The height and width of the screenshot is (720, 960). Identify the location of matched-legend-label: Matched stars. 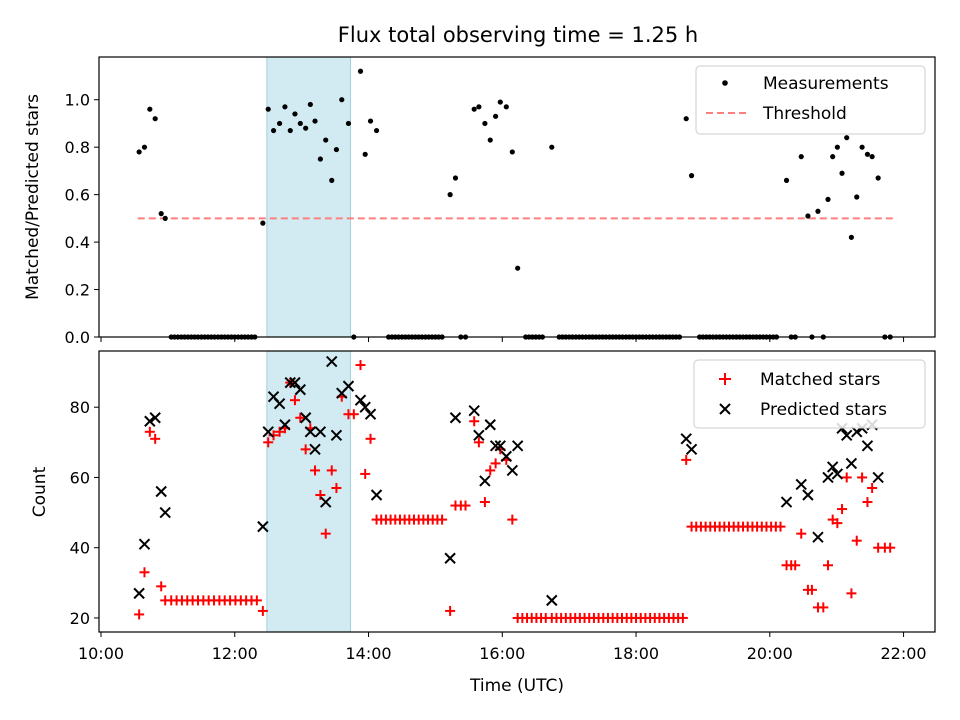
(820, 380).